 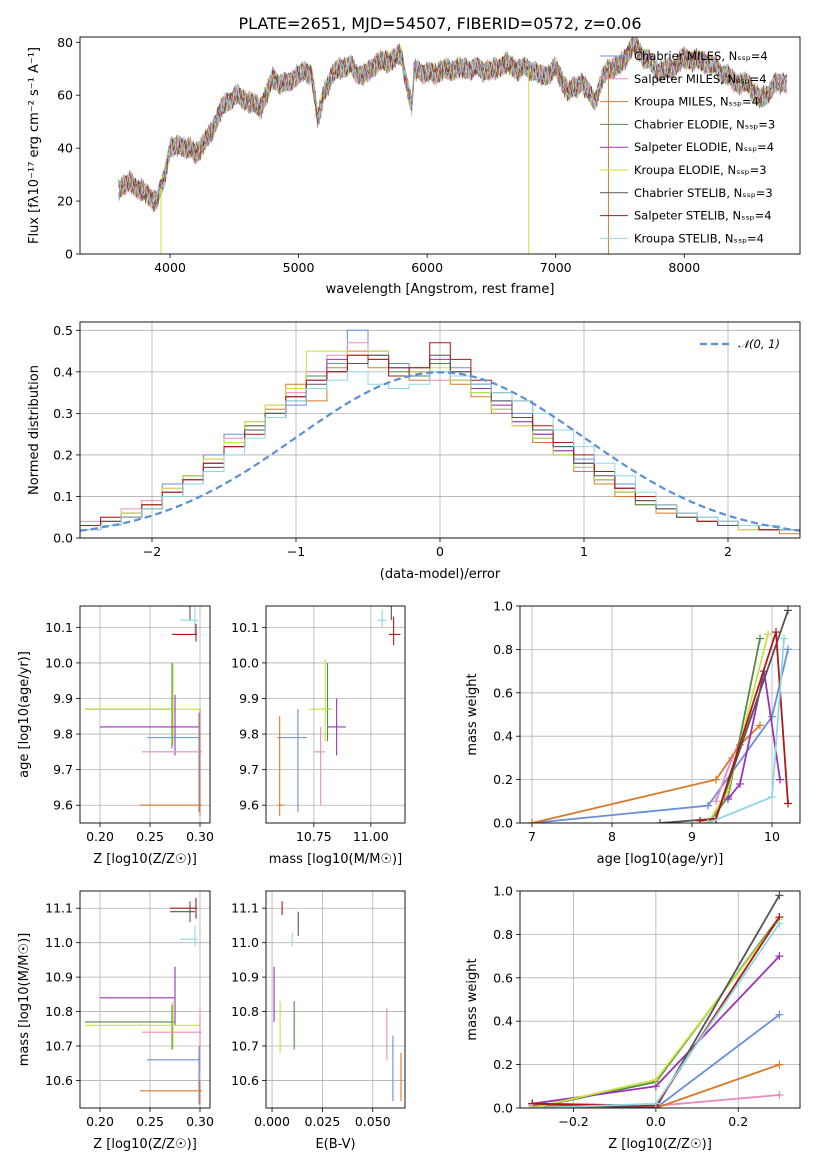 I want to click on x-axis-label: wavelength [Angstrom, rest frame], so click(x=440, y=289).